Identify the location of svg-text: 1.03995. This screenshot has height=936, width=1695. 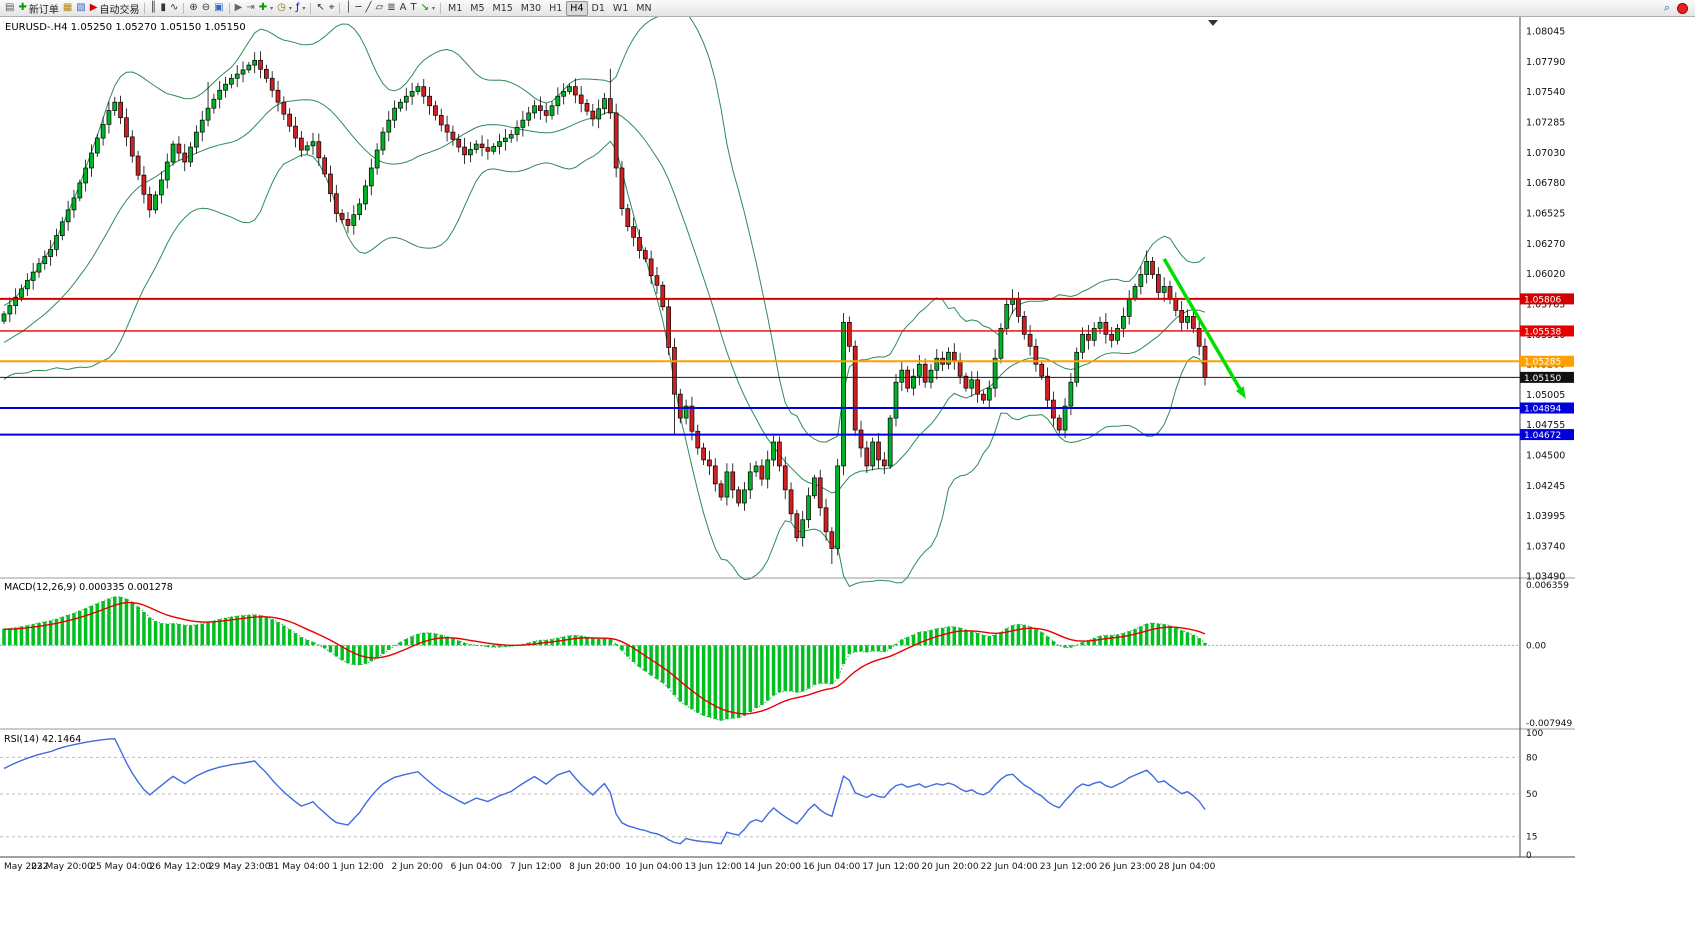
(1545, 516).